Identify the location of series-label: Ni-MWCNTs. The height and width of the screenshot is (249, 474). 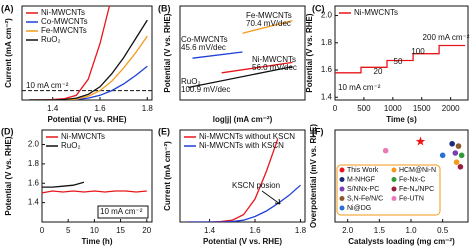
(274, 59).